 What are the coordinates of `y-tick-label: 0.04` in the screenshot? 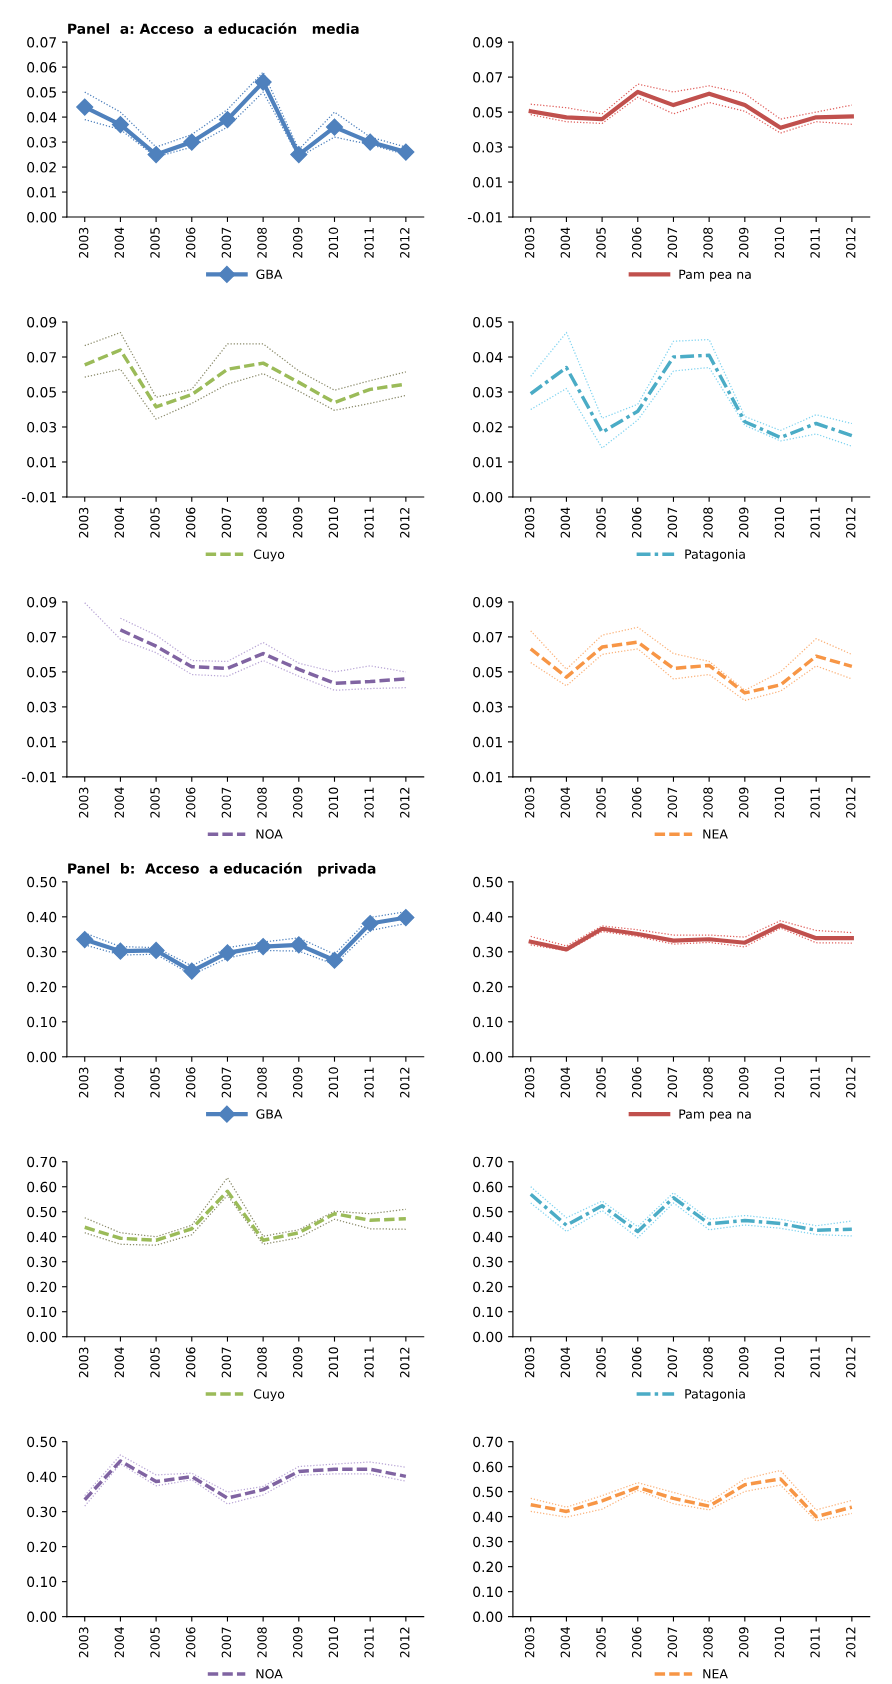 It's located at (488, 357).